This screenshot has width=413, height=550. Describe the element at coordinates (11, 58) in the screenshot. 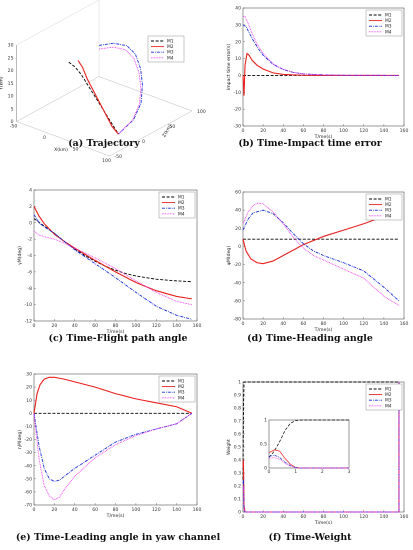

I see `y-tick-label: 25` at that location.